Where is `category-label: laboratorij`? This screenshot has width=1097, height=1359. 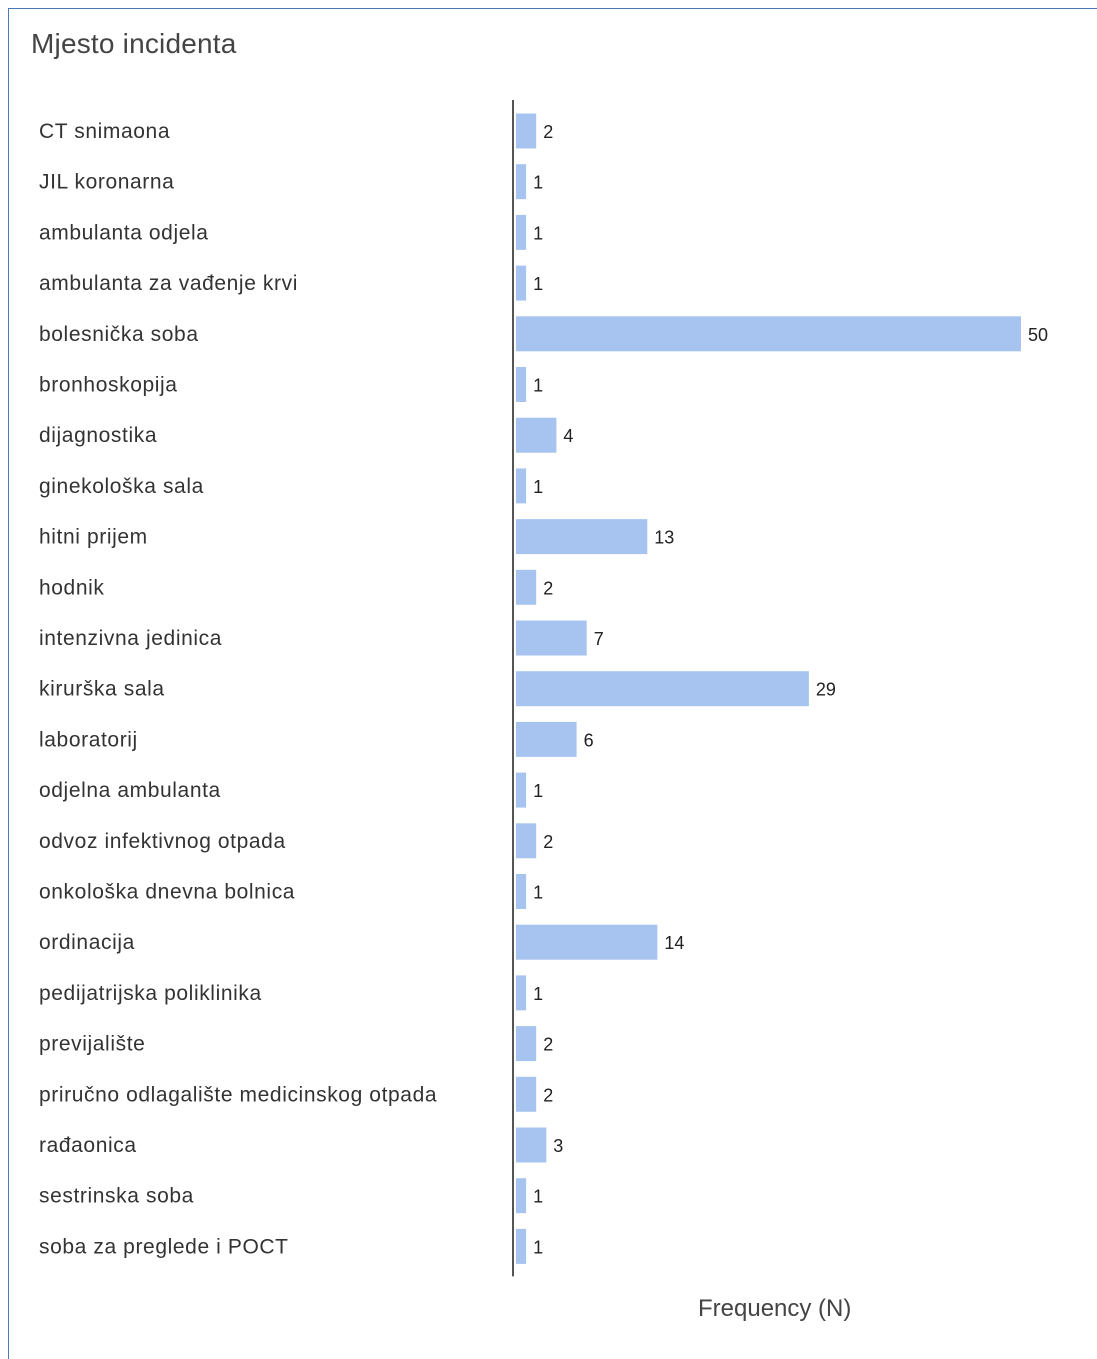 category-label: laboratorij is located at coordinates (88, 739).